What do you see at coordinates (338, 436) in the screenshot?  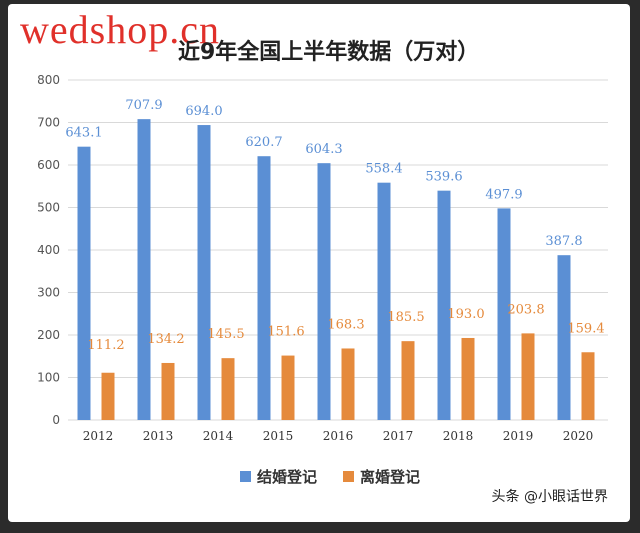 I see `x-tick-label: 2016` at bounding box center [338, 436].